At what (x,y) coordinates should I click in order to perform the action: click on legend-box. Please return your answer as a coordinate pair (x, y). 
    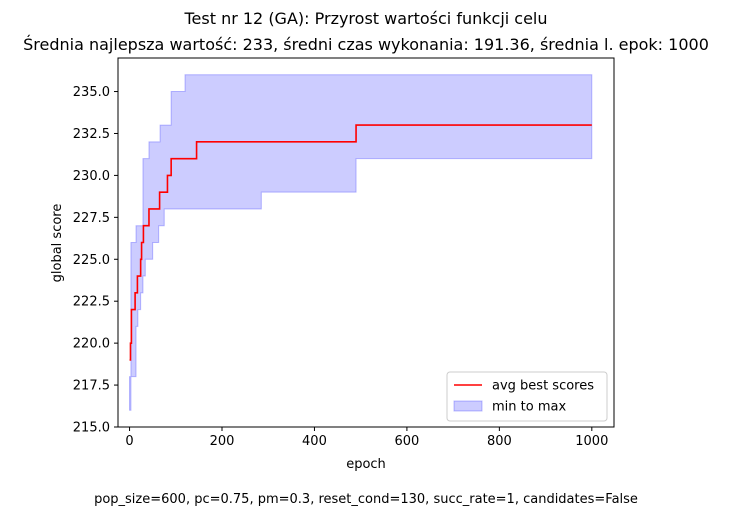
    Looking at the image, I should click on (527, 396).